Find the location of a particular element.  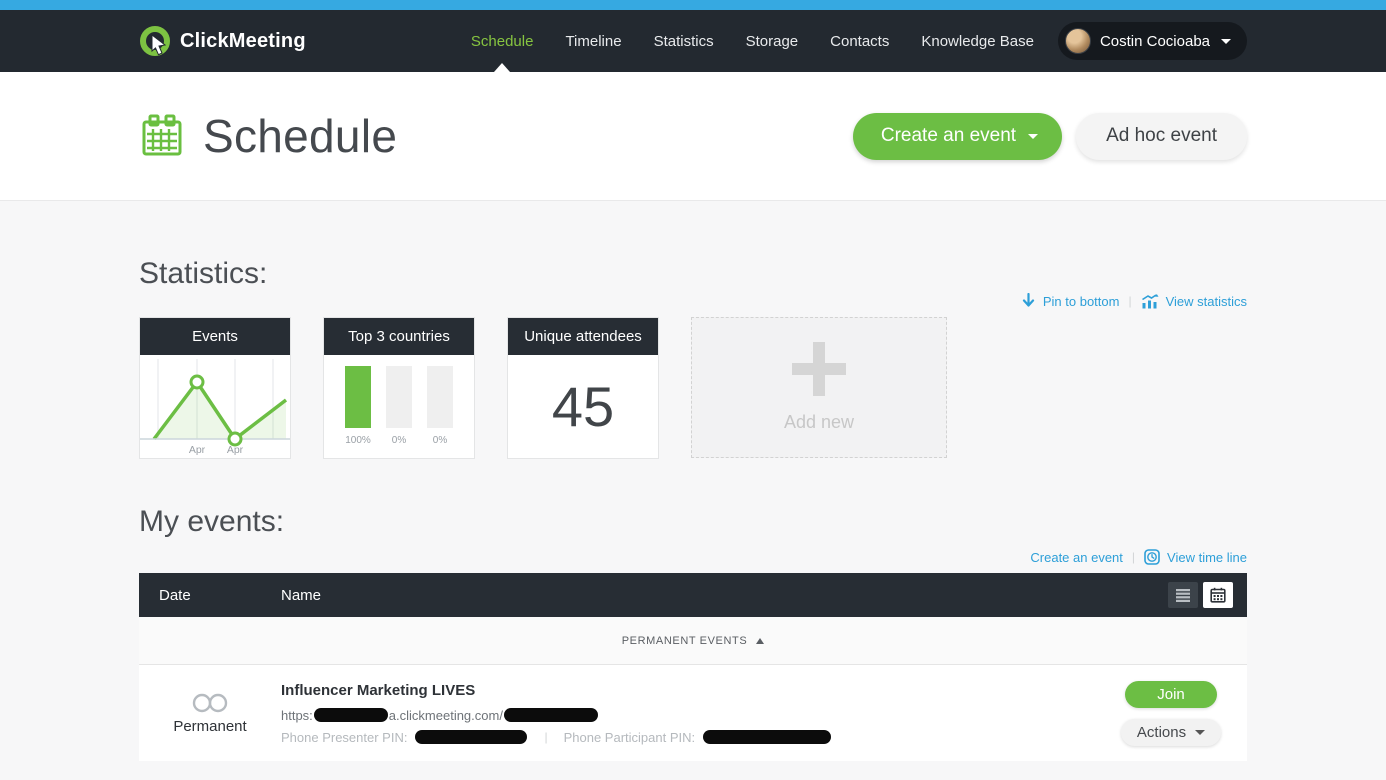

nav-label: Timeline is located at coordinates (593, 41).